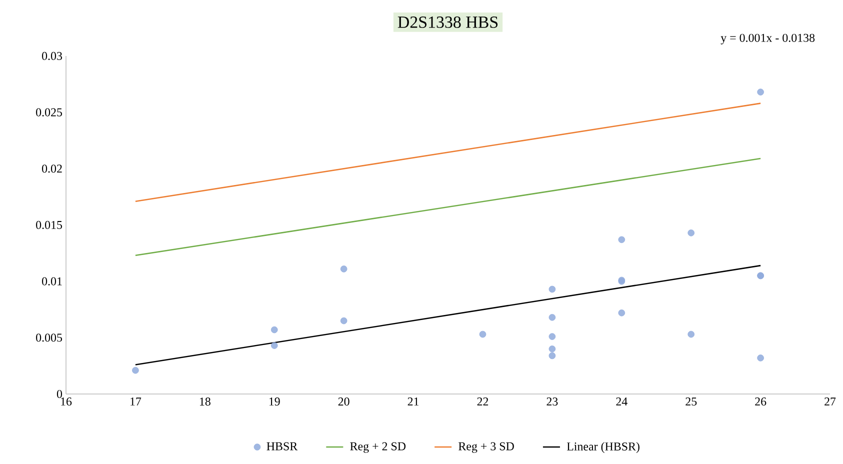 This screenshot has width=843, height=464. Describe the element at coordinates (378, 447) in the screenshot. I see `legend-label: Reg + 2 SD` at that location.